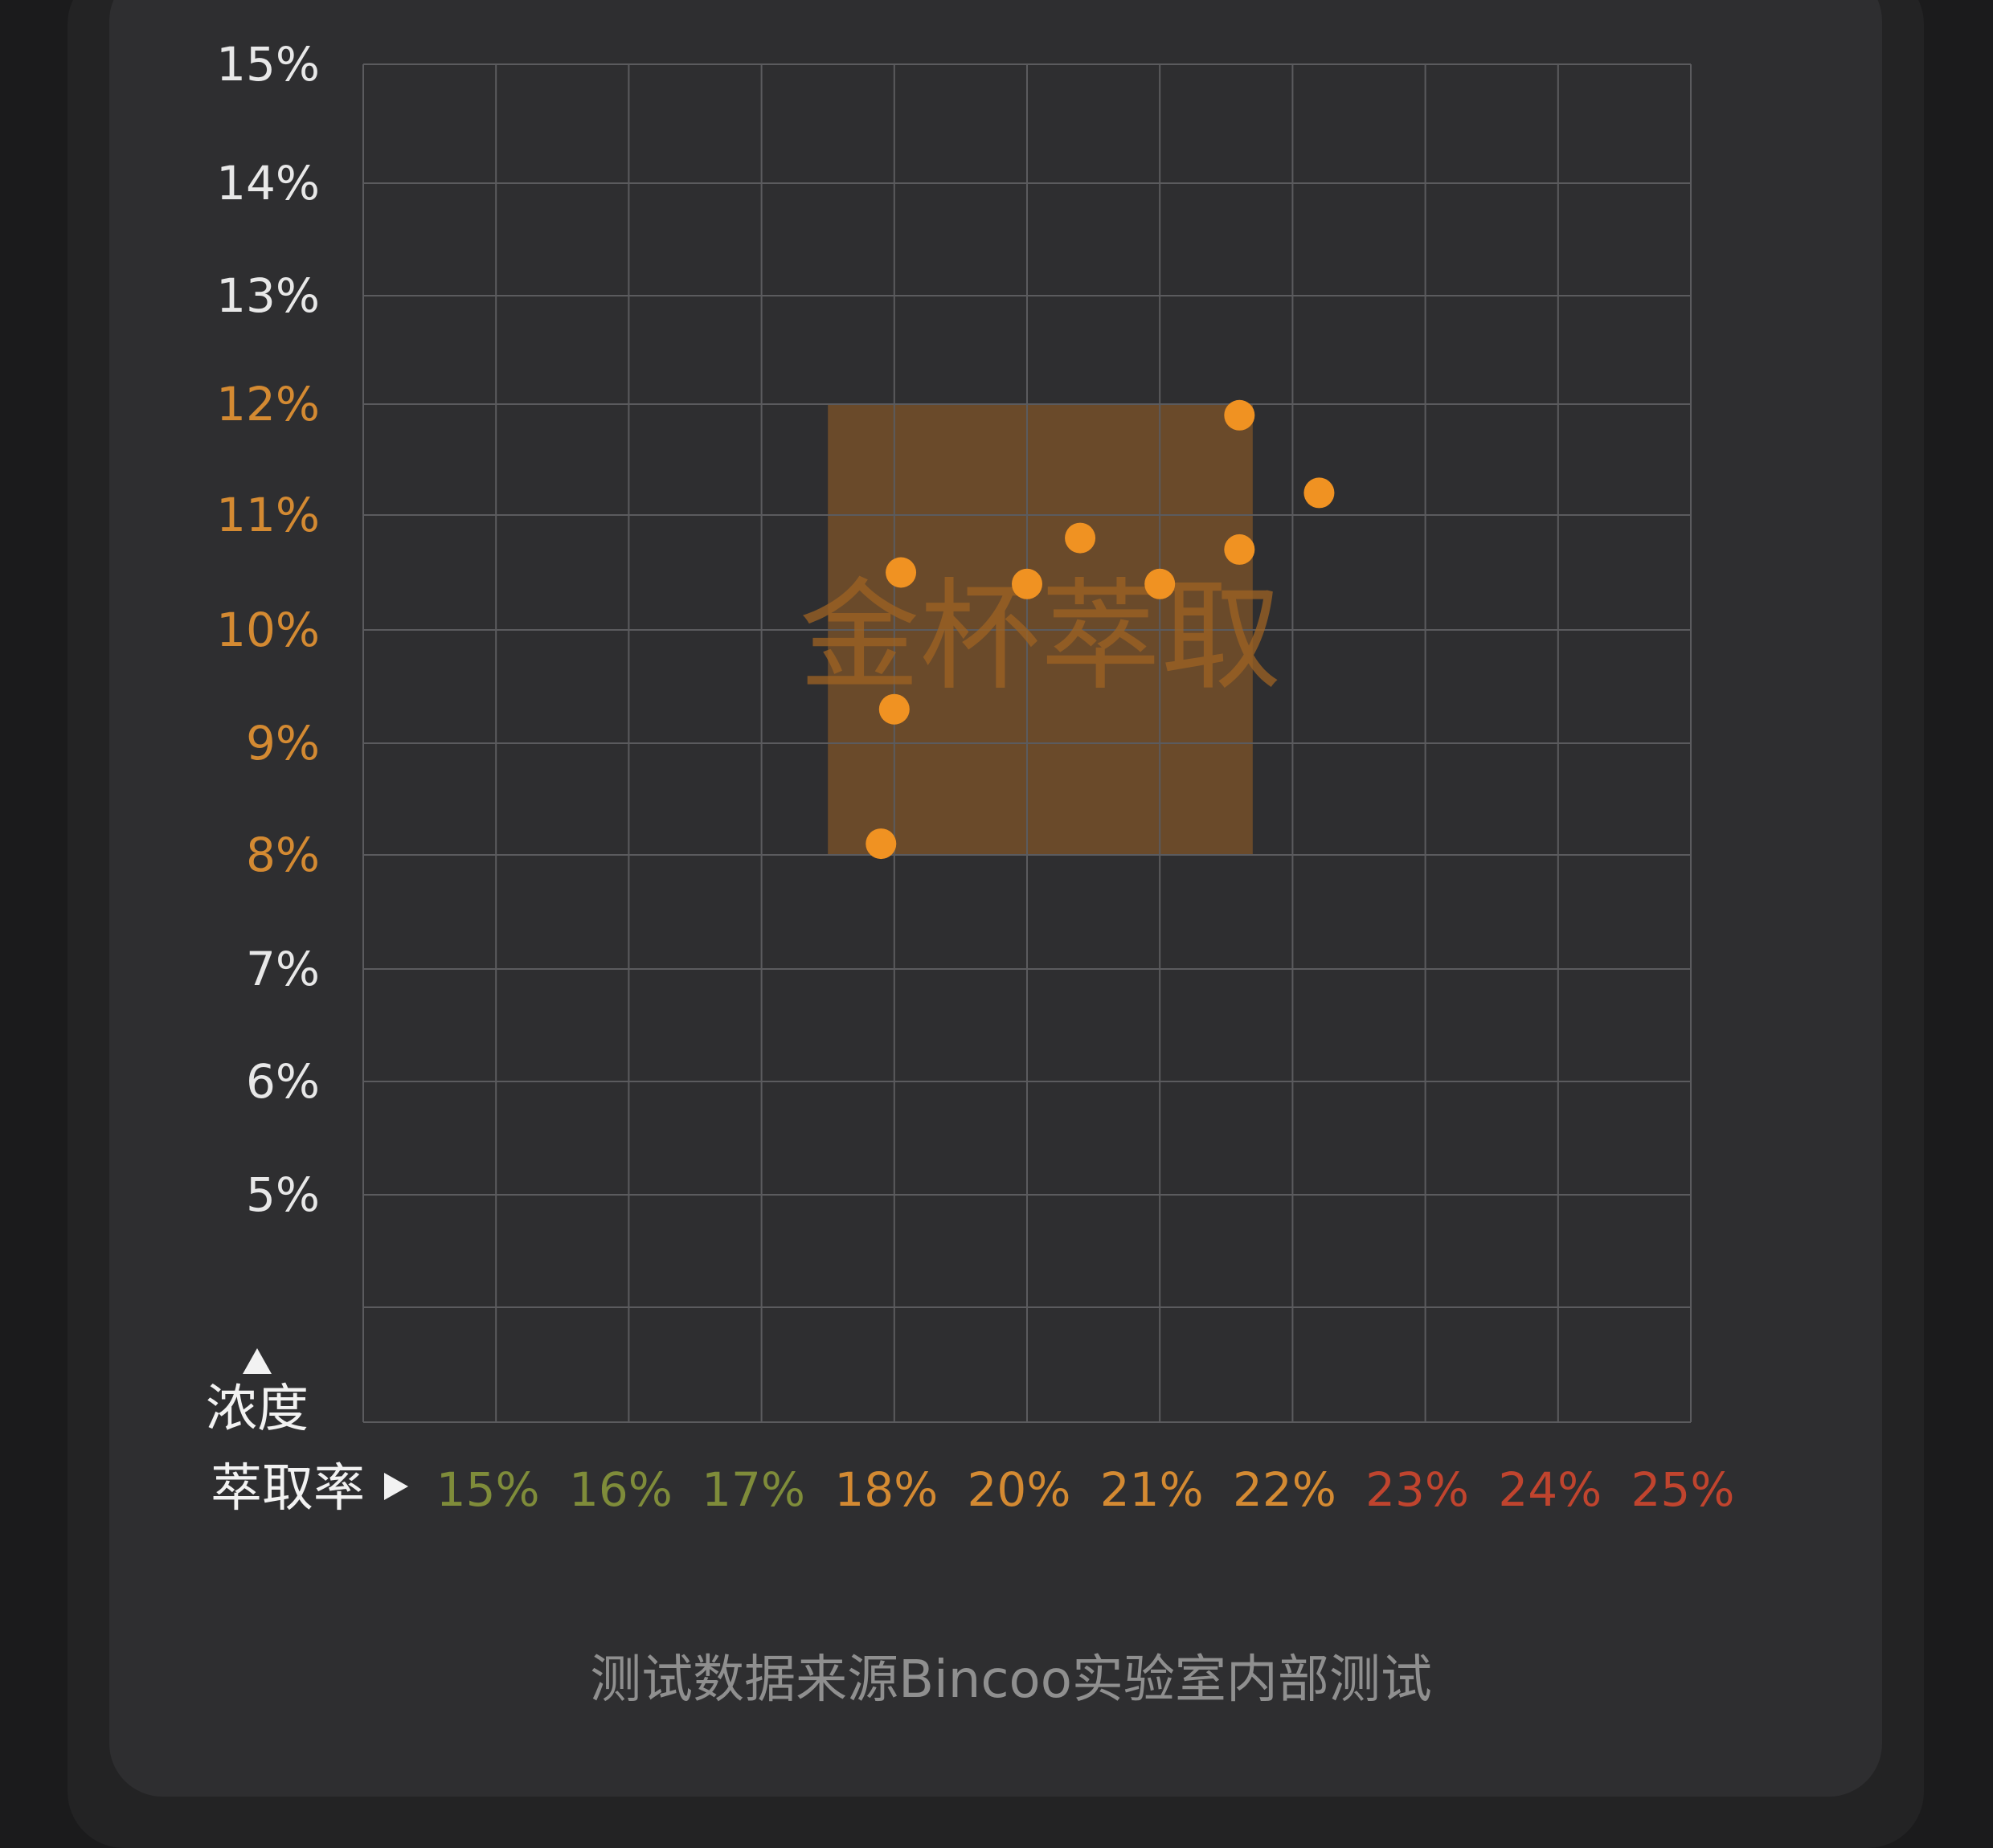  What do you see at coordinates (288, 1489) in the screenshot?
I see `x-axis-label: 萃取率` at bounding box center [288, 1489].